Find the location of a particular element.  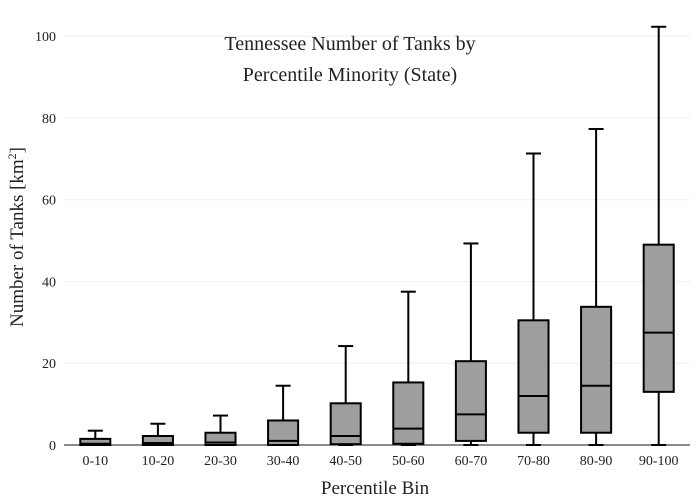

x-tick-label: 0-10 is located at coordinates (95, 461).